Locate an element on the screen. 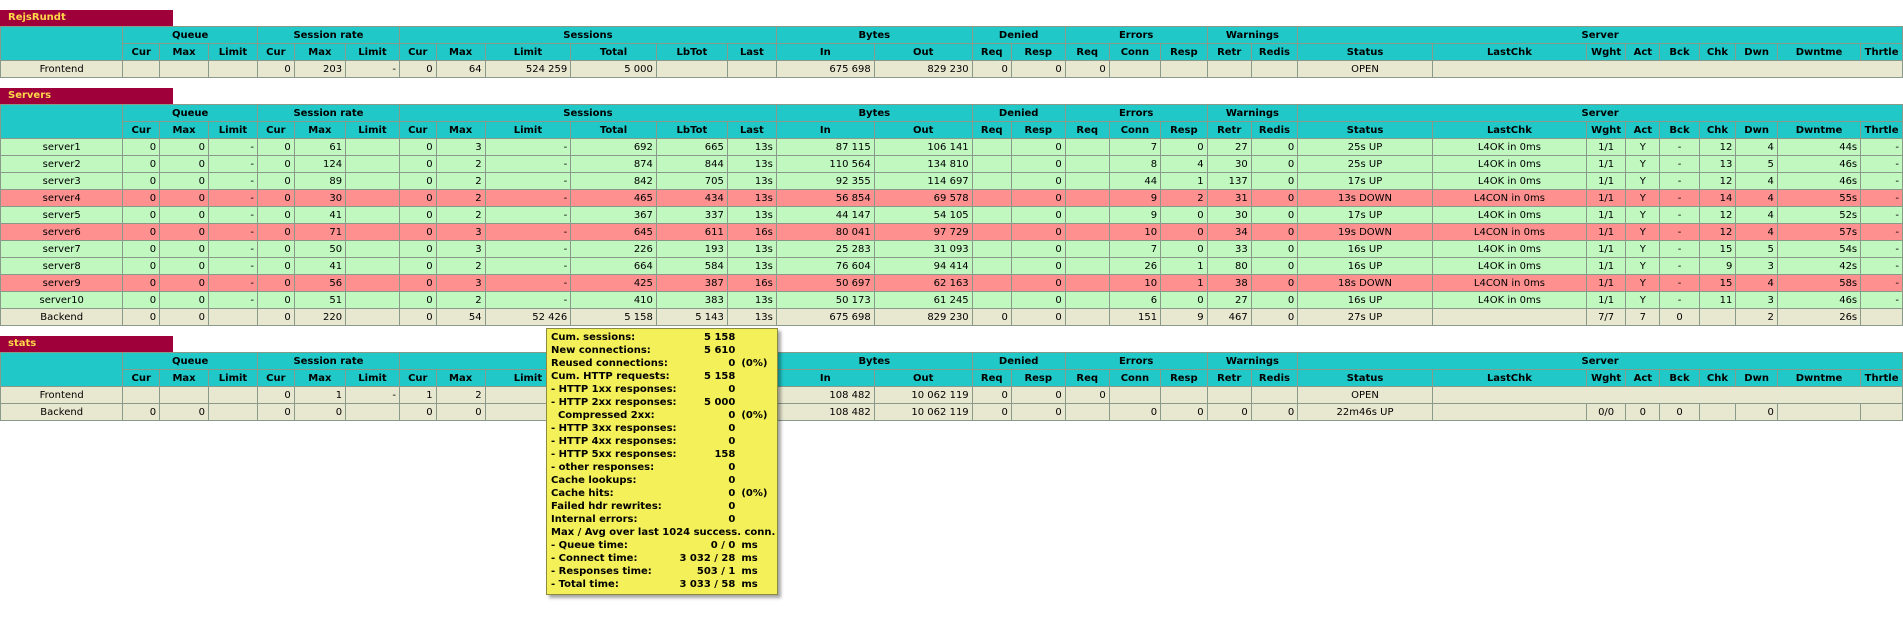  table-cell: Y is located at coordinates (1643, 300).